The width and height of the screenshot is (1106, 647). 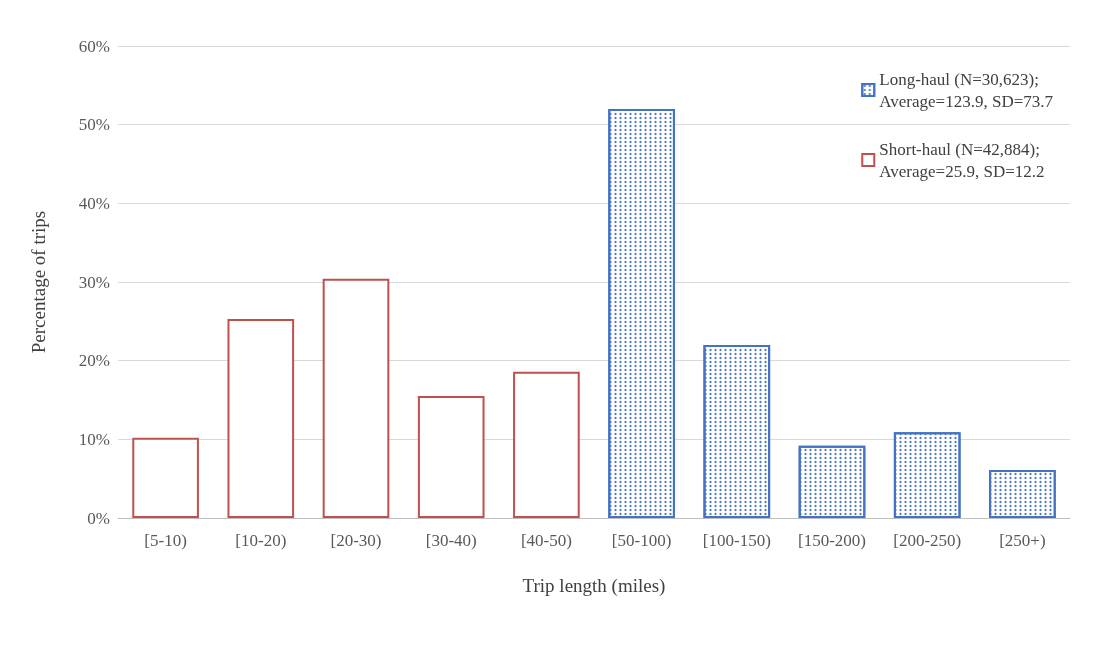 What do you see at coordinates (94, 361) in the screenshot?
I see `y-tick-label: 20%` at bounding box center [94, 361].